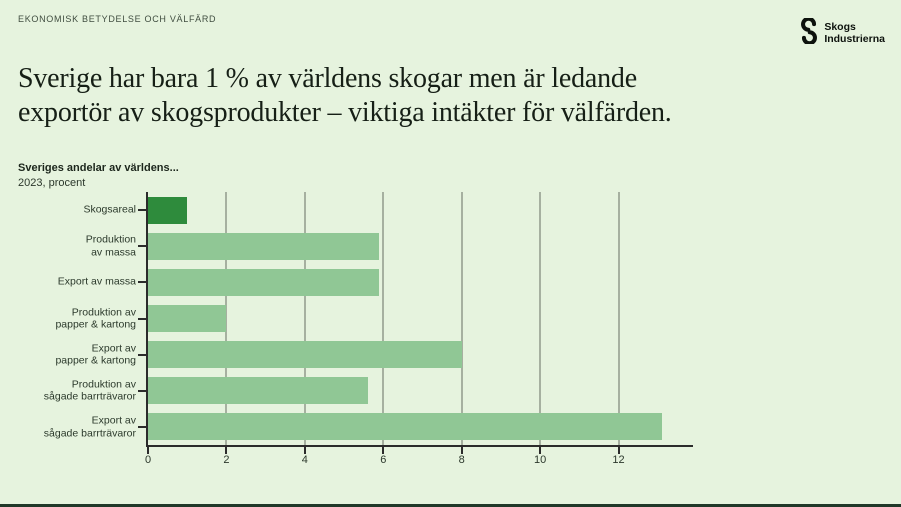  Describe the element at coordinates (148, 460) in the screenshot. I see `x-axis-tick-label: 0` at that location.